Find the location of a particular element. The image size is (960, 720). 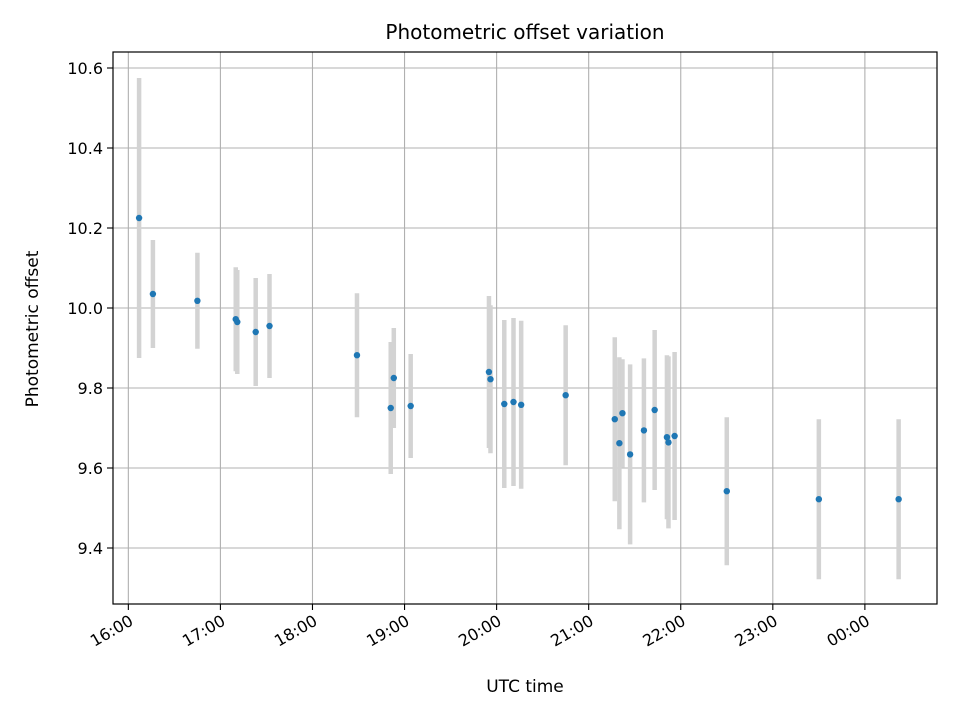

chart-title: Photometric offset variation is located at coordinates (524, 32).